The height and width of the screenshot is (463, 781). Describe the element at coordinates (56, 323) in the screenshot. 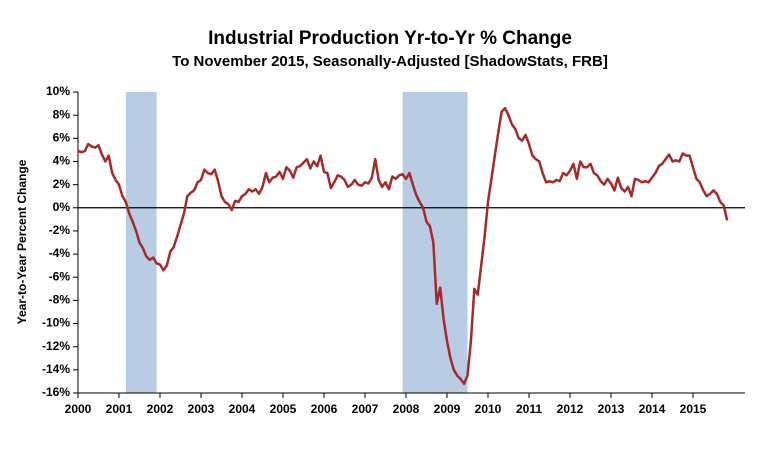

I see `y-tick-label: -10%` at that location.